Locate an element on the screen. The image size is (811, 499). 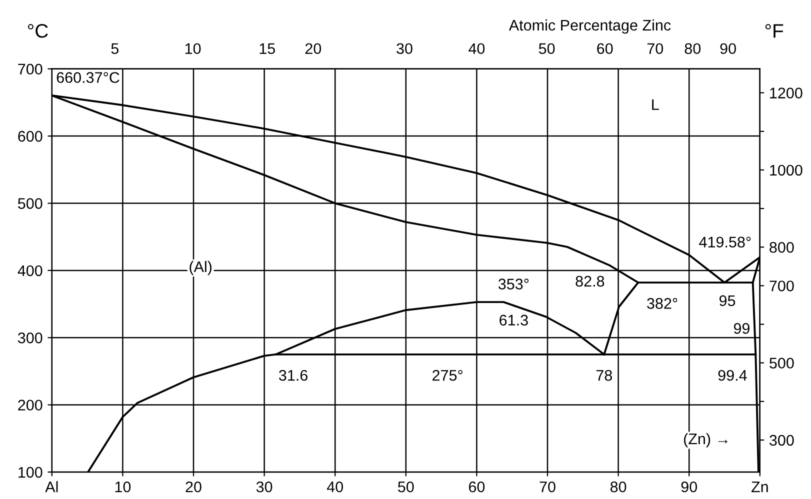
text: 90 is located at coordinates (728, 48).